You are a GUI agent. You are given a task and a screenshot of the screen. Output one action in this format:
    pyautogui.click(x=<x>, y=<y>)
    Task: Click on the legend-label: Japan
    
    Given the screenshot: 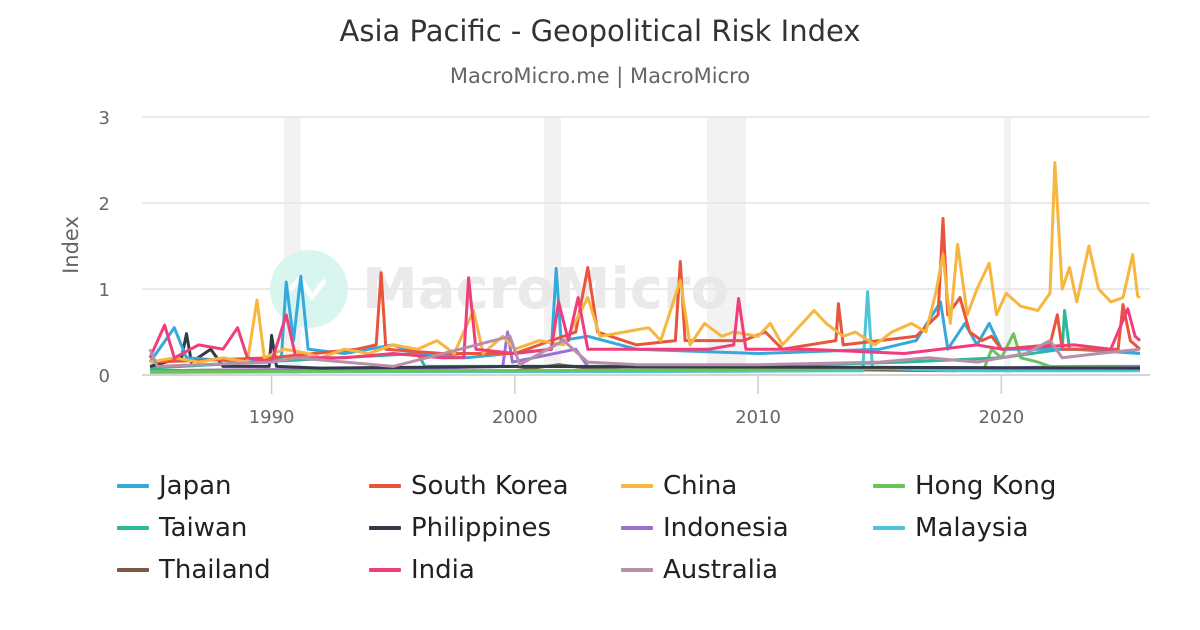 What is the action you would take?
    pyautogui.click(x=195, y=486)
    